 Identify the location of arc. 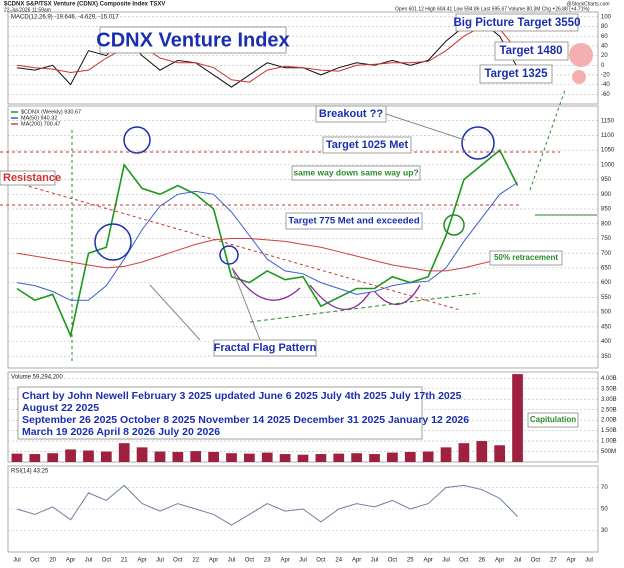
(340, 297).